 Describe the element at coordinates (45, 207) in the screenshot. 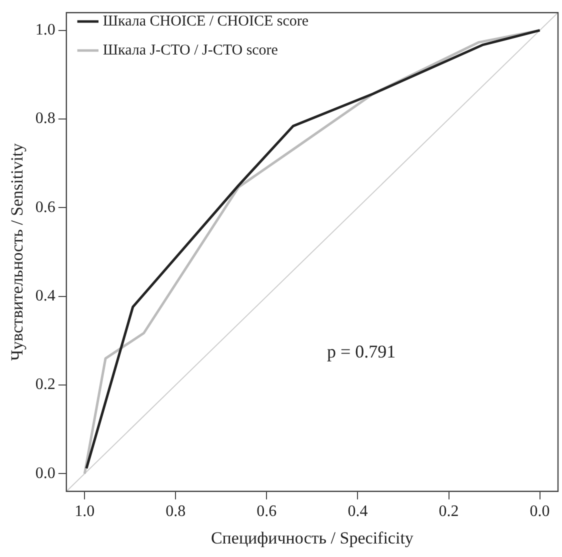

I see `y-tick-label: 0.6` at that location.